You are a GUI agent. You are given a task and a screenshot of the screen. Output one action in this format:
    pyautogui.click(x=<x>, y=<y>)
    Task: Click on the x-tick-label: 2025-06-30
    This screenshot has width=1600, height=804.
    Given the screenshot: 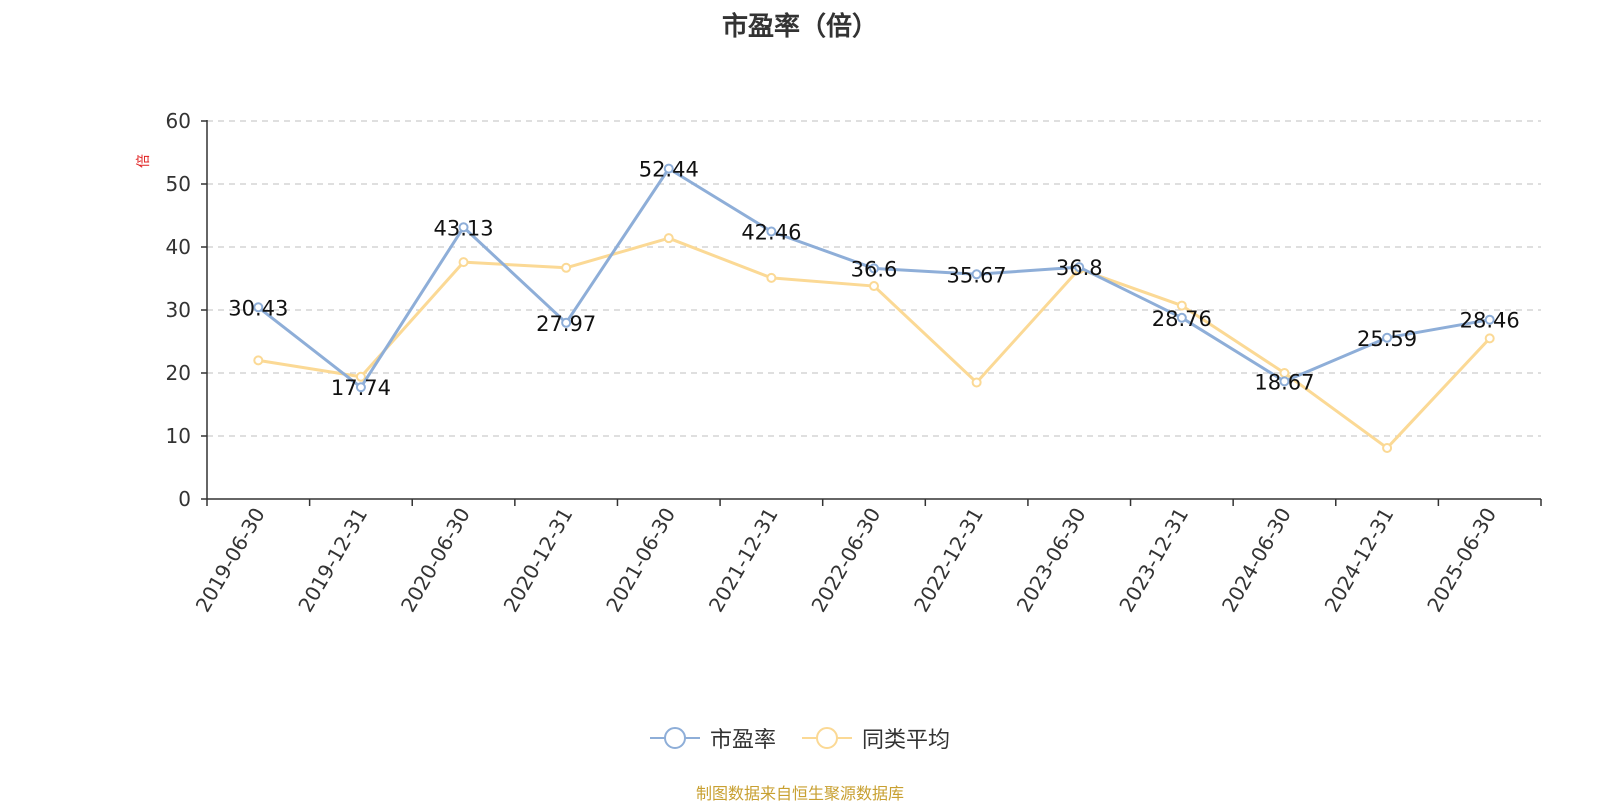 What is the action you would take?
    pyautogui.click(x=1461, y=560)
    